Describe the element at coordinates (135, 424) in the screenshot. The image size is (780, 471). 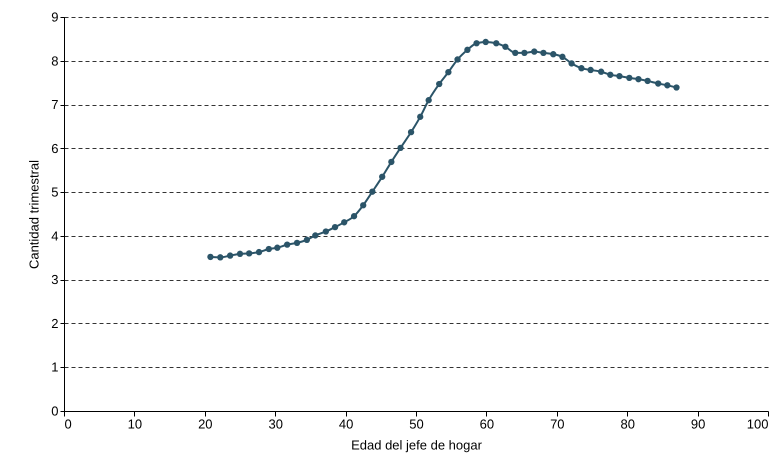
I see `x-tick-label: 10` at that location.